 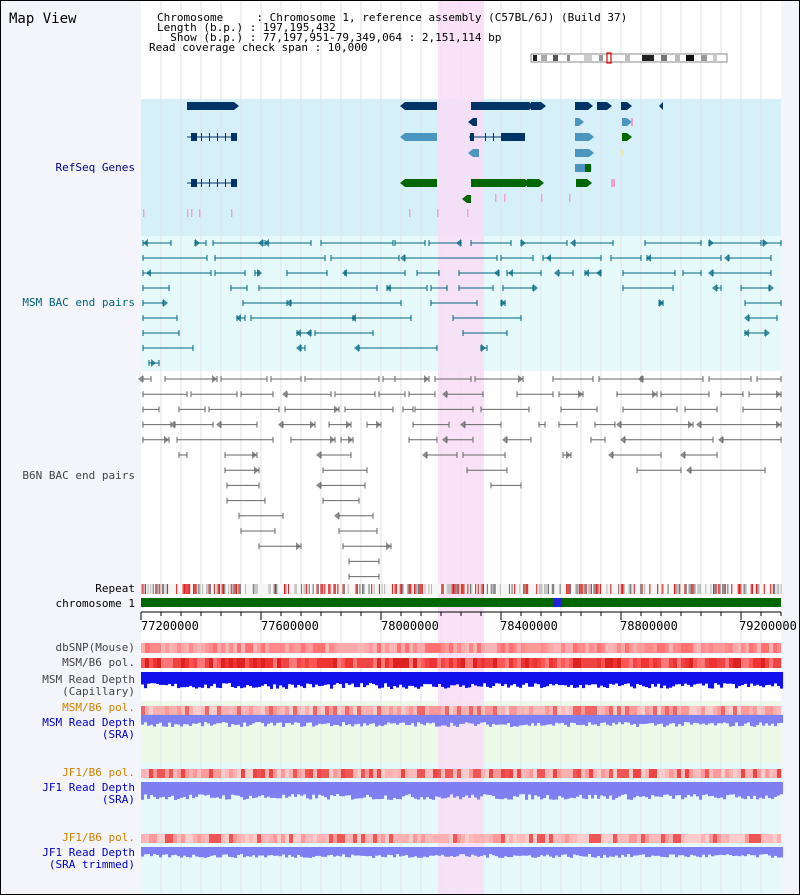 What do you see at coordinates (95, 603) in the screenshot?
I see `track-label-chromosome: chromosome 1` at bounding box center [95, 603].